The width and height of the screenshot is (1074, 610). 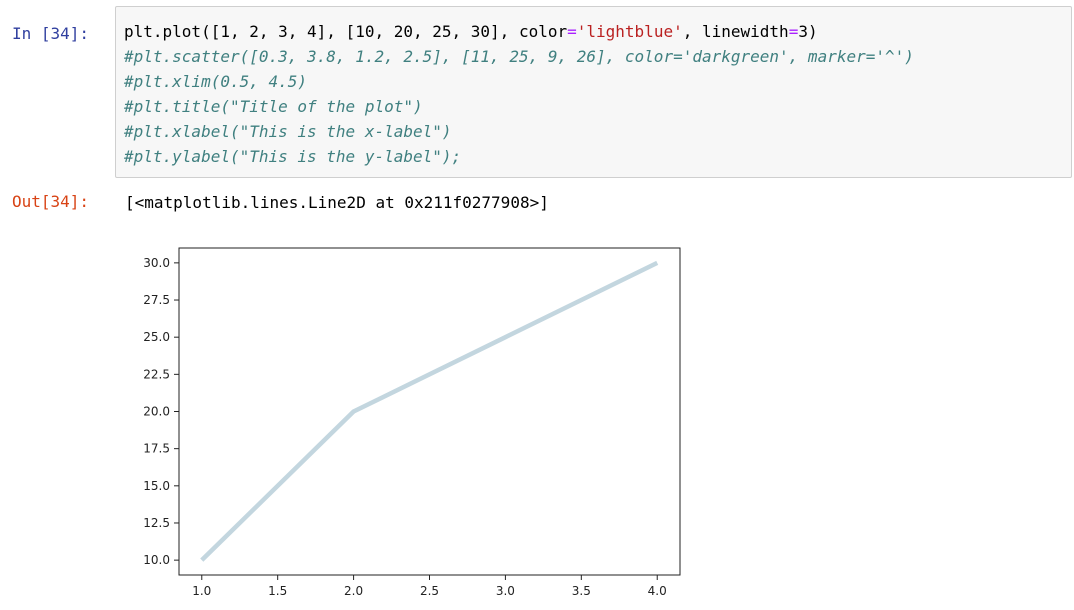 I want to click on y-tick-label: 30.0, so click(x=156, y=263).